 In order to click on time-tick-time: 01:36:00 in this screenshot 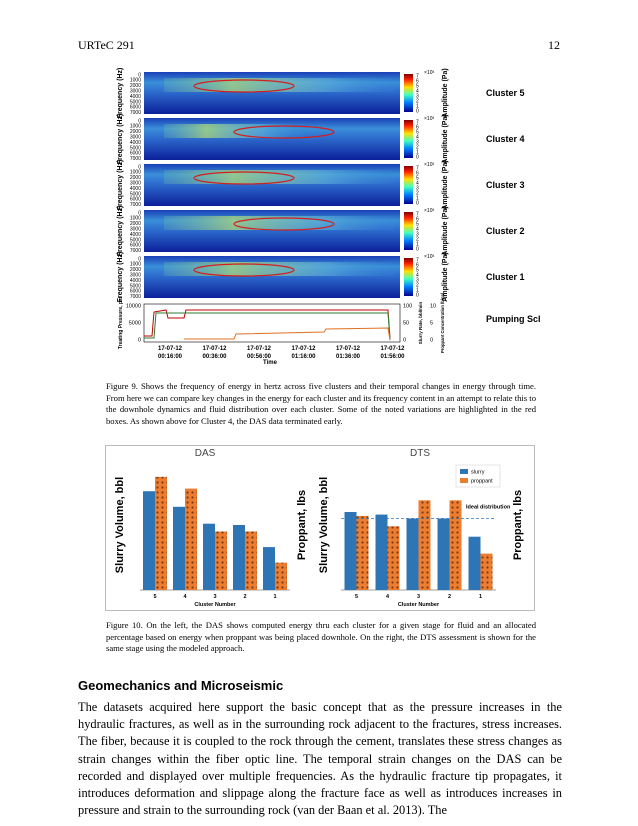, I will do `click(348, 357)`.